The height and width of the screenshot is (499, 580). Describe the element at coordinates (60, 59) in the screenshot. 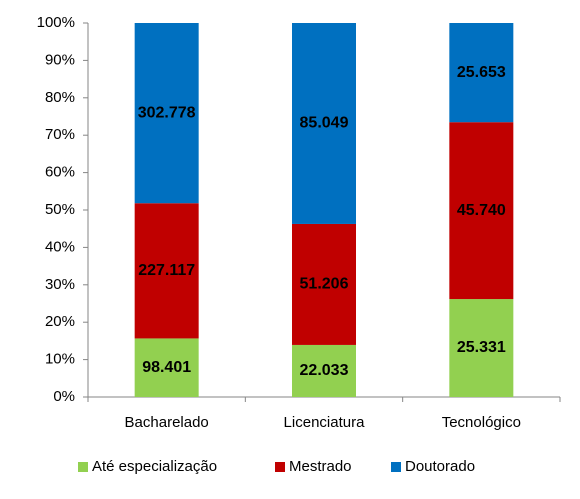

I see `y-tick-label: 90%` at that location.